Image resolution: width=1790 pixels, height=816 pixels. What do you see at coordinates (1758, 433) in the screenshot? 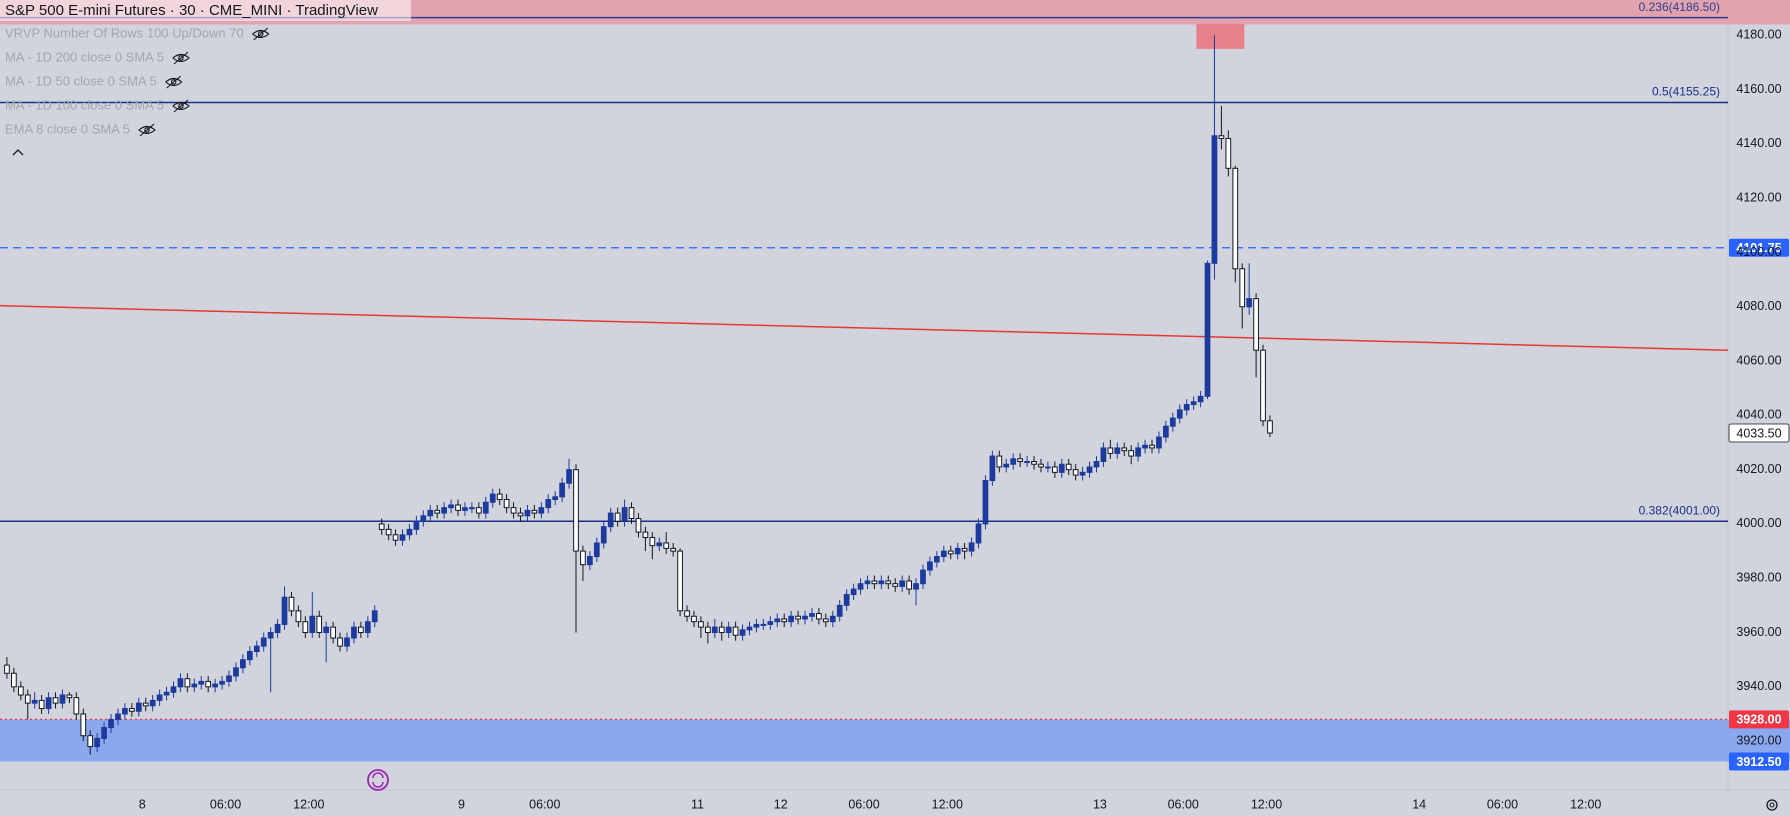
I see `last-price-label: 4033.50` at bounding box center [1758, 433].